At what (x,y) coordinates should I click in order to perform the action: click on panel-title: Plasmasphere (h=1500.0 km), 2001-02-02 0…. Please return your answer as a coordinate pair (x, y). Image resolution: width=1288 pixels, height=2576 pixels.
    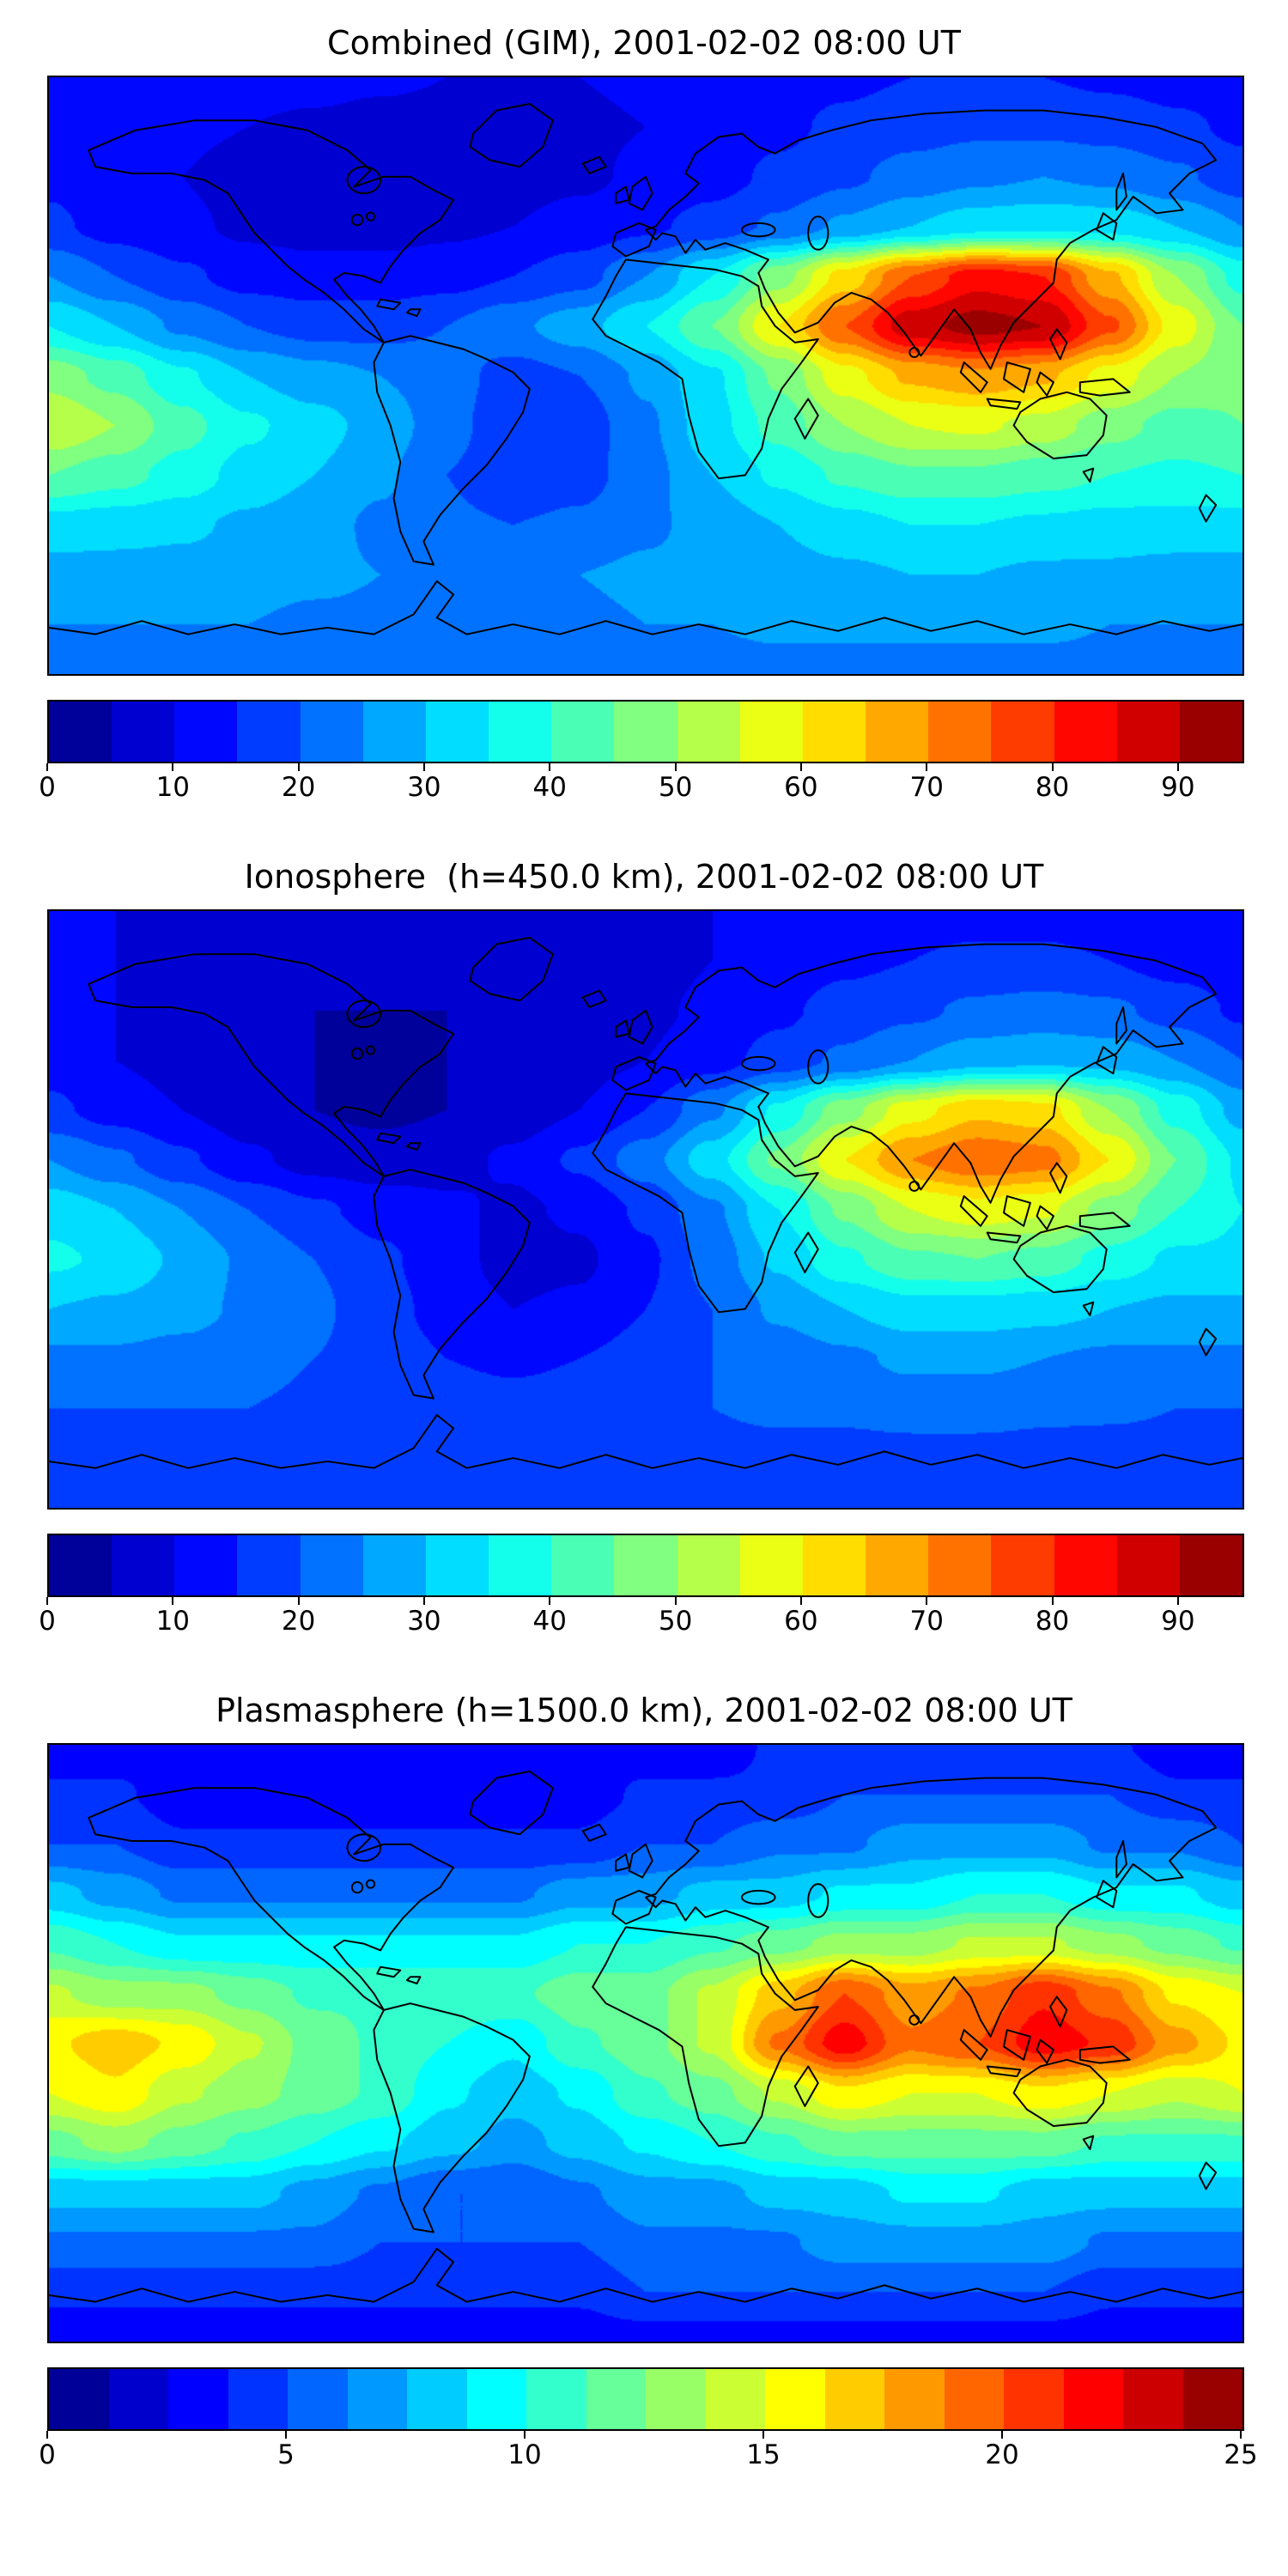
    Looking at the image, I should click on (644, 1711).